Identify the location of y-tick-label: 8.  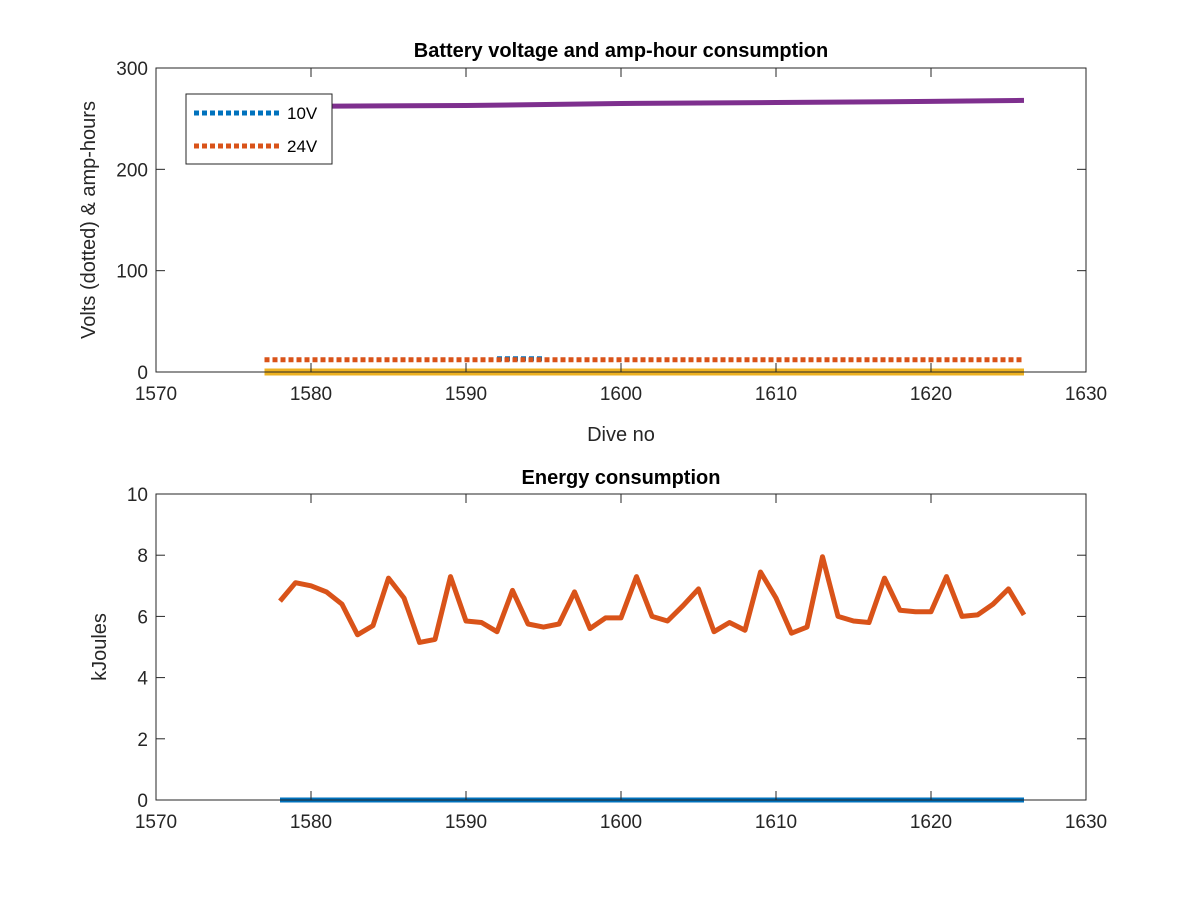
(142, 556).